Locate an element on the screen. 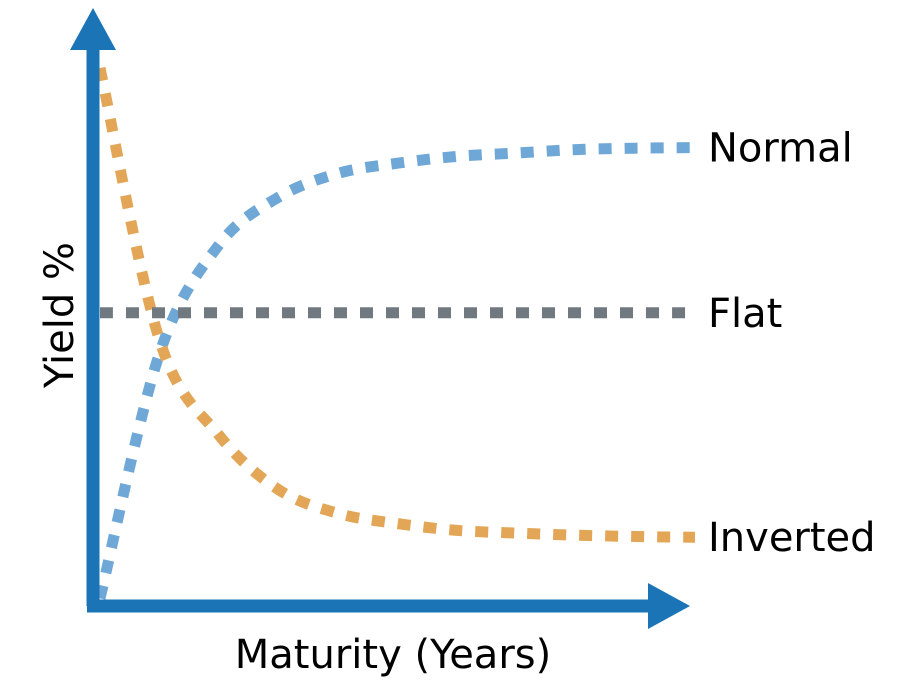 This screenshot has width=921, height=682. x-axis-label: Maturity (Years) is located at coordinates (393, 655).